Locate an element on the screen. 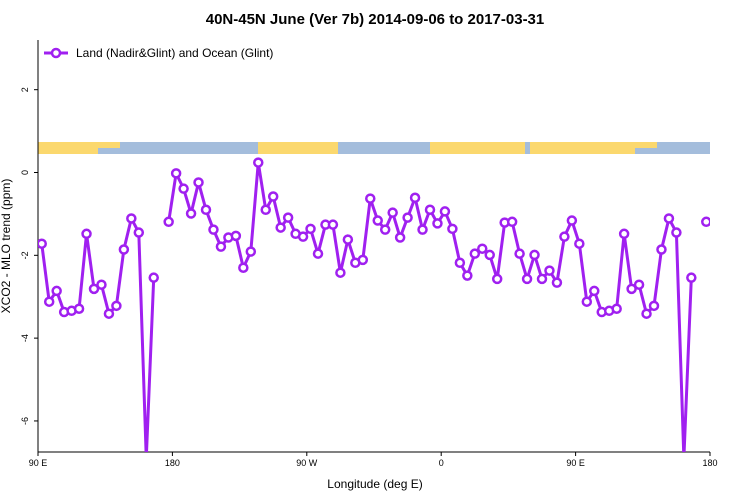 Image resolution: width=750 pixels, height=500 pixels. x-tick-label: 90 W is located at coordinates (307, 463).